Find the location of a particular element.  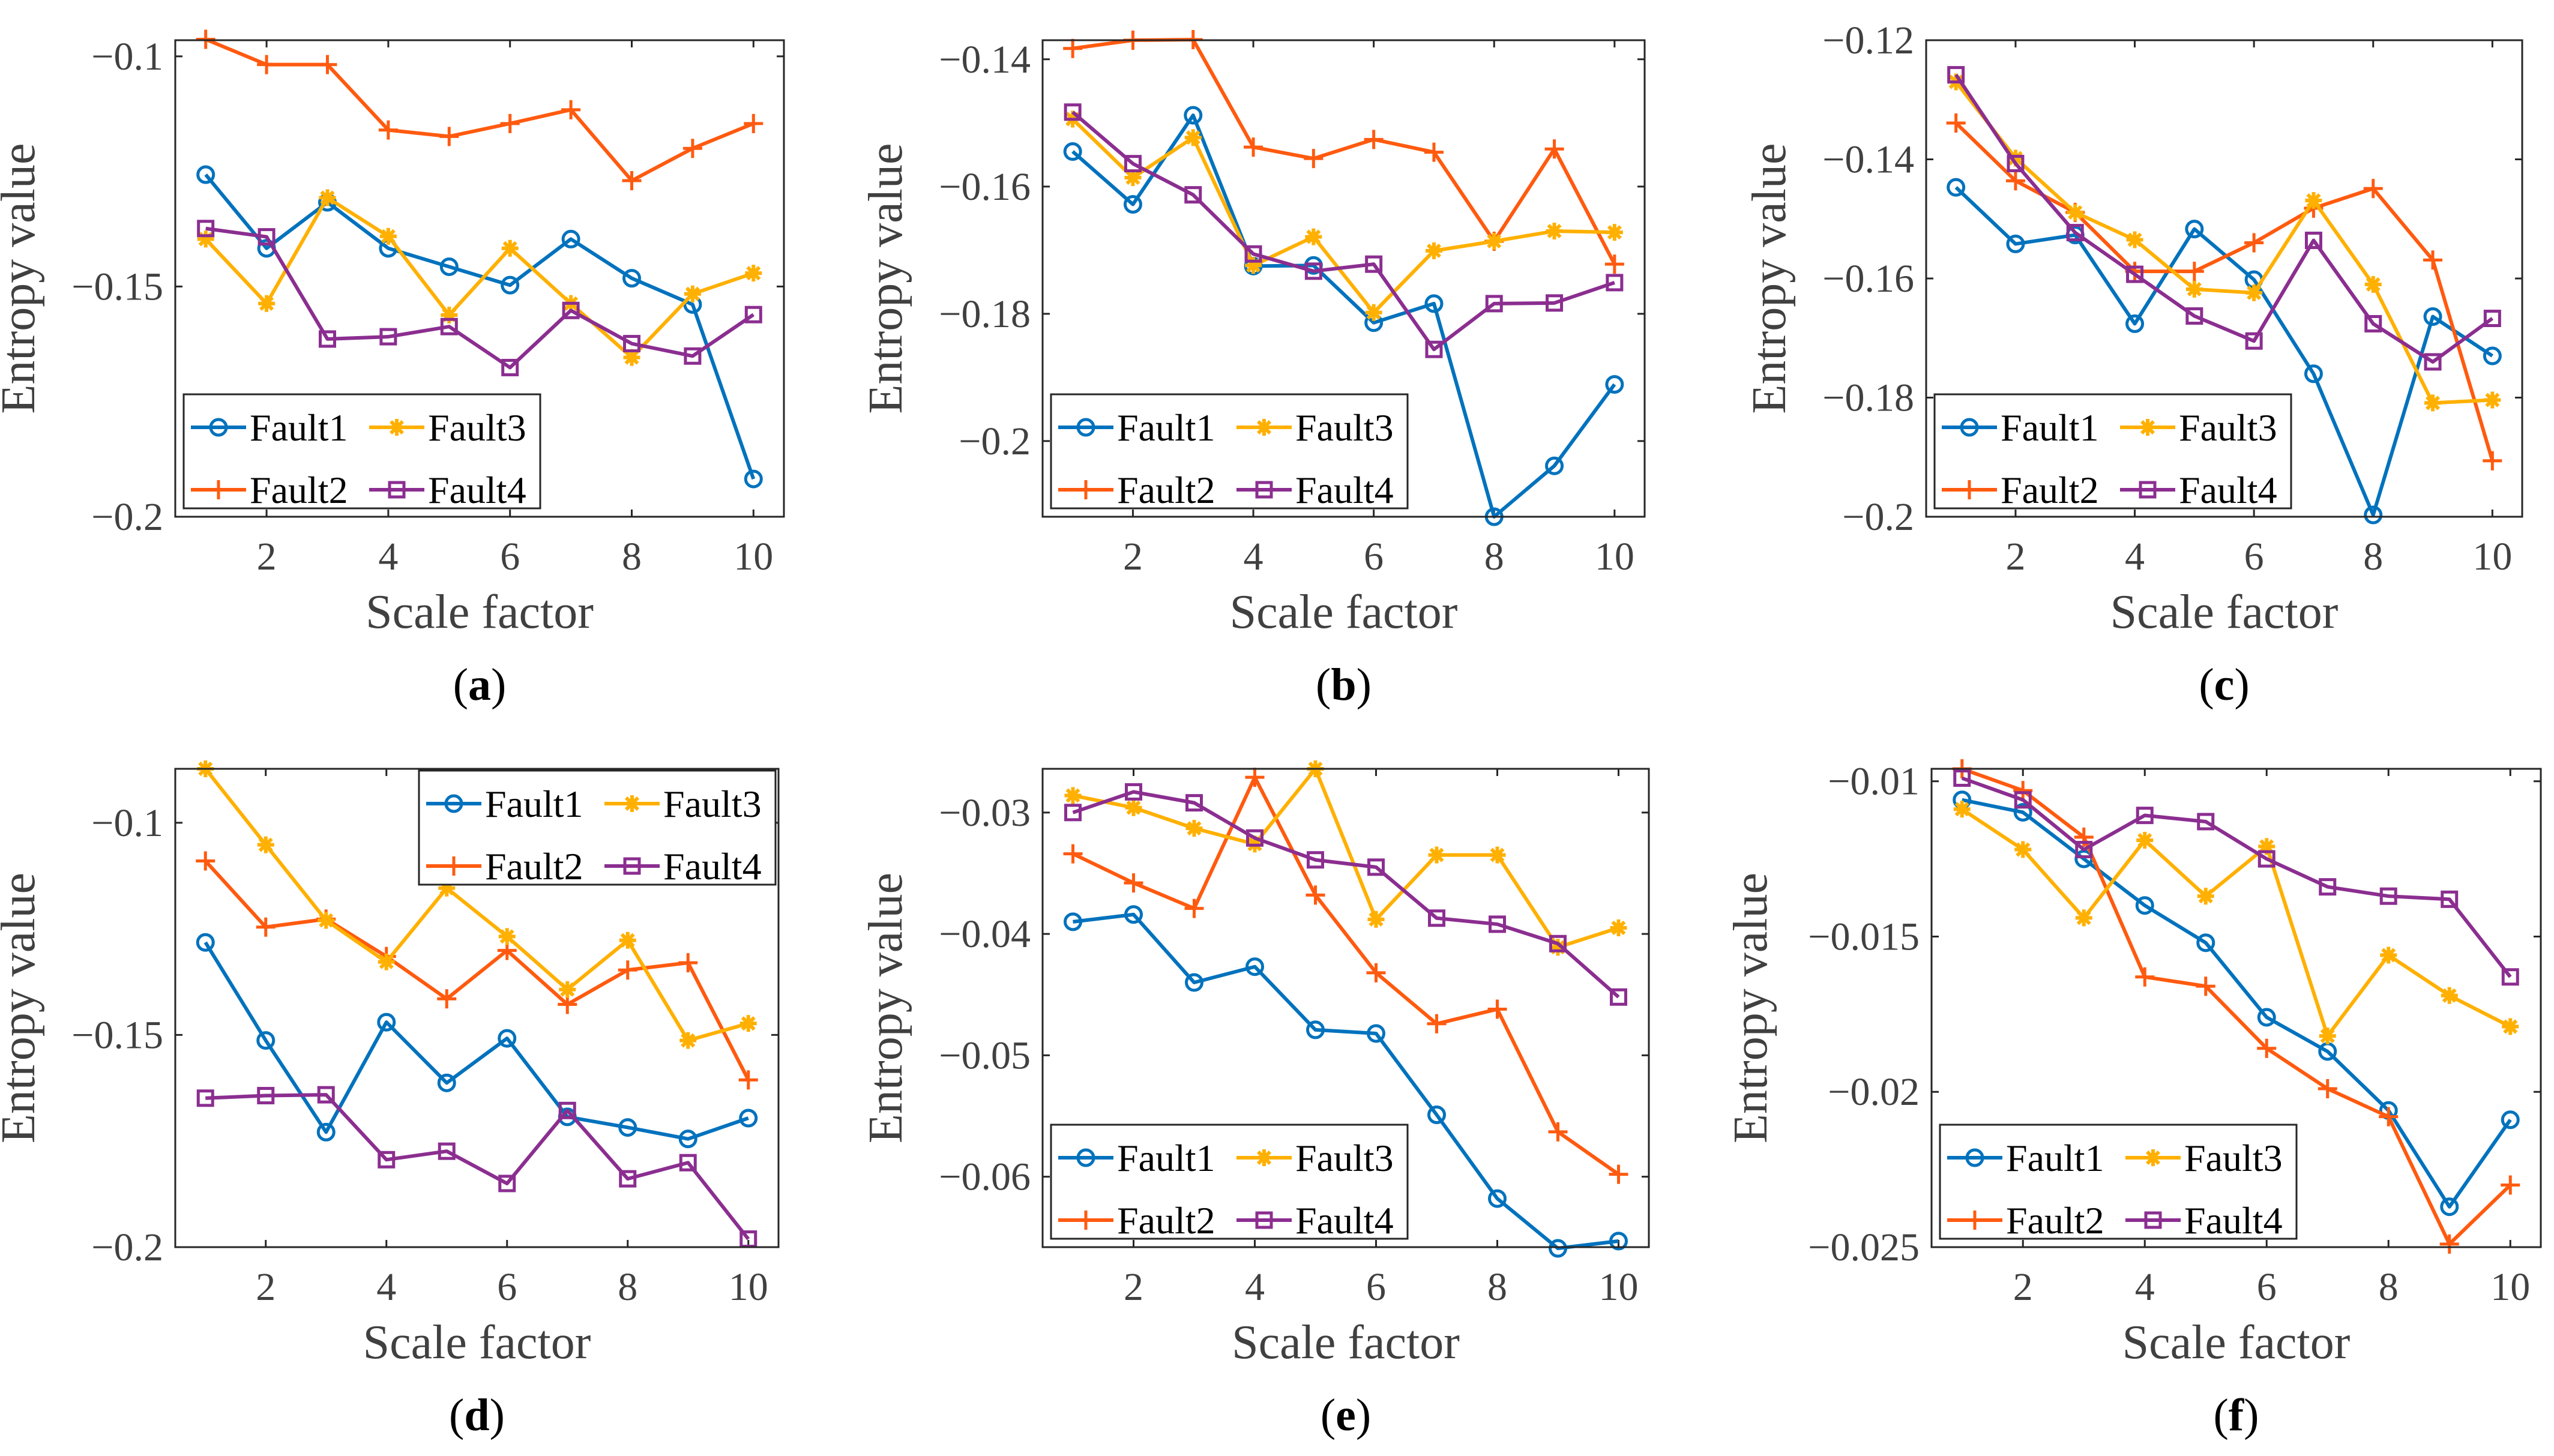

legend: Fault1 Fault3 Fault2 Fault4 is located at coordinates (361, 452).